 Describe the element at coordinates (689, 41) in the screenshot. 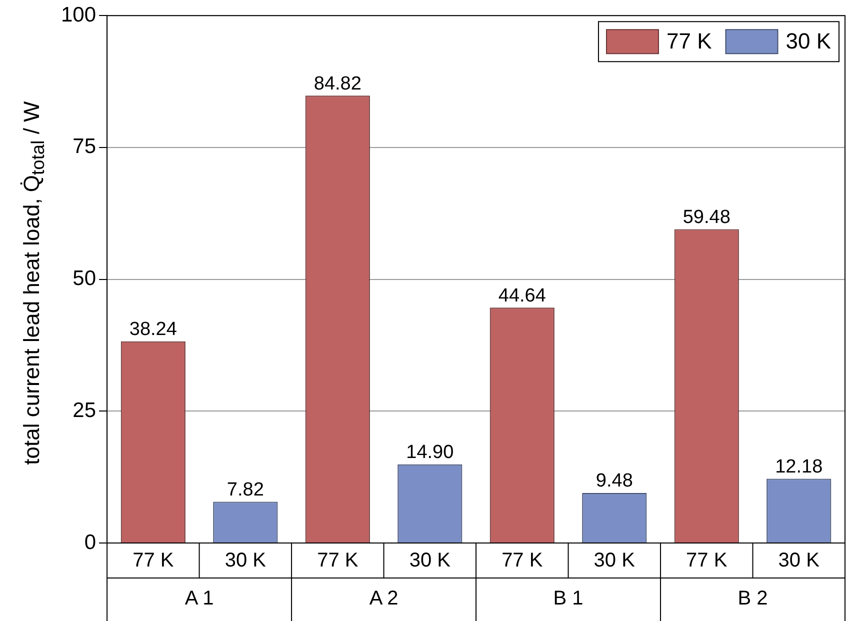

I see `legend-label: 77 K` at that location.